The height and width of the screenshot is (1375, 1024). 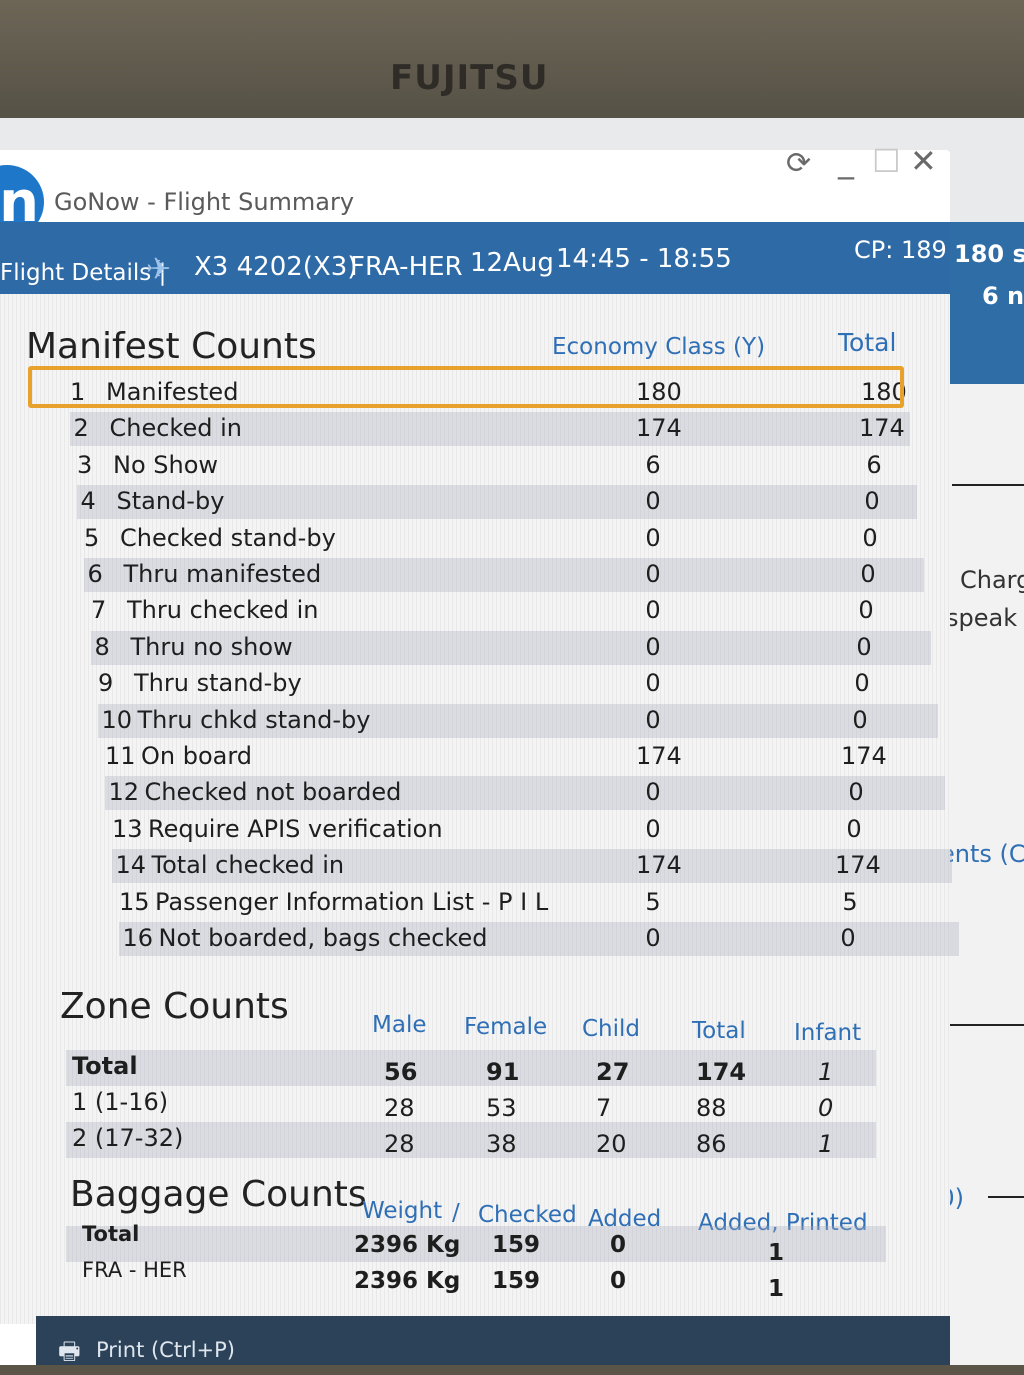 I want to click on close-button: ✕, so click(x=923, y=161).